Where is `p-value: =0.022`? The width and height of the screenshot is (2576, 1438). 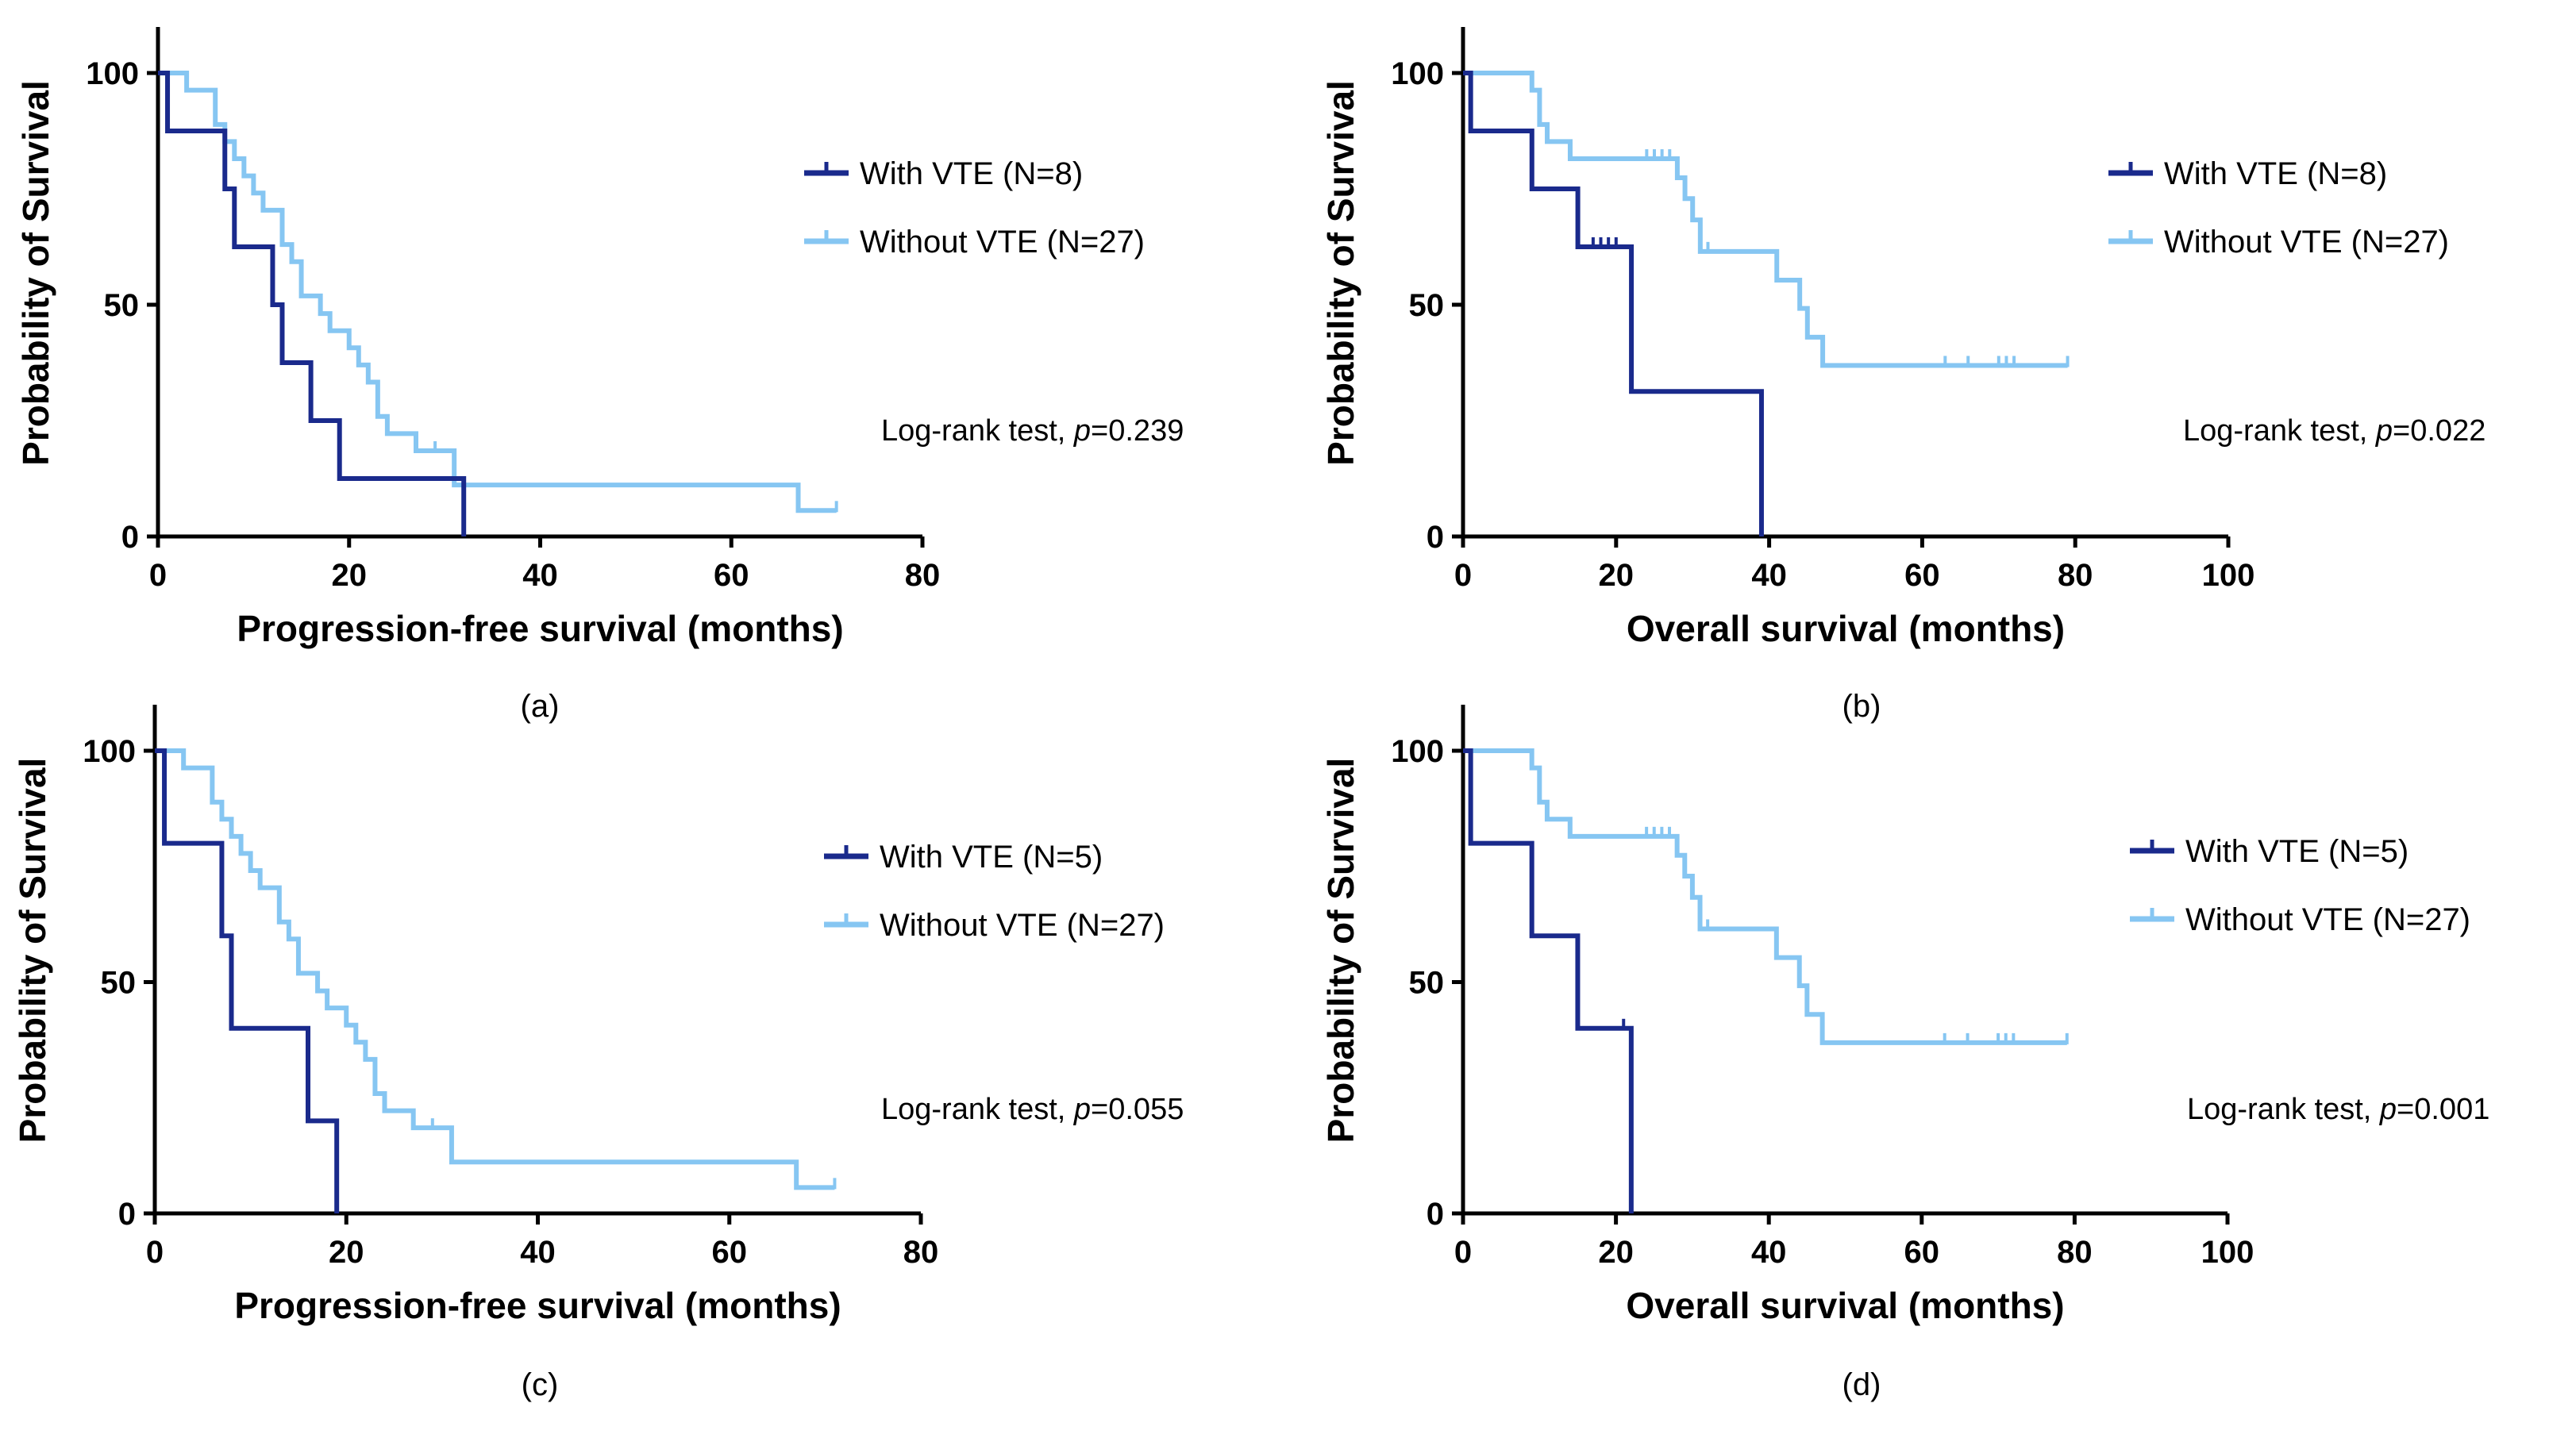 p-value: =0.022 is located at coordinates (2439, 431).